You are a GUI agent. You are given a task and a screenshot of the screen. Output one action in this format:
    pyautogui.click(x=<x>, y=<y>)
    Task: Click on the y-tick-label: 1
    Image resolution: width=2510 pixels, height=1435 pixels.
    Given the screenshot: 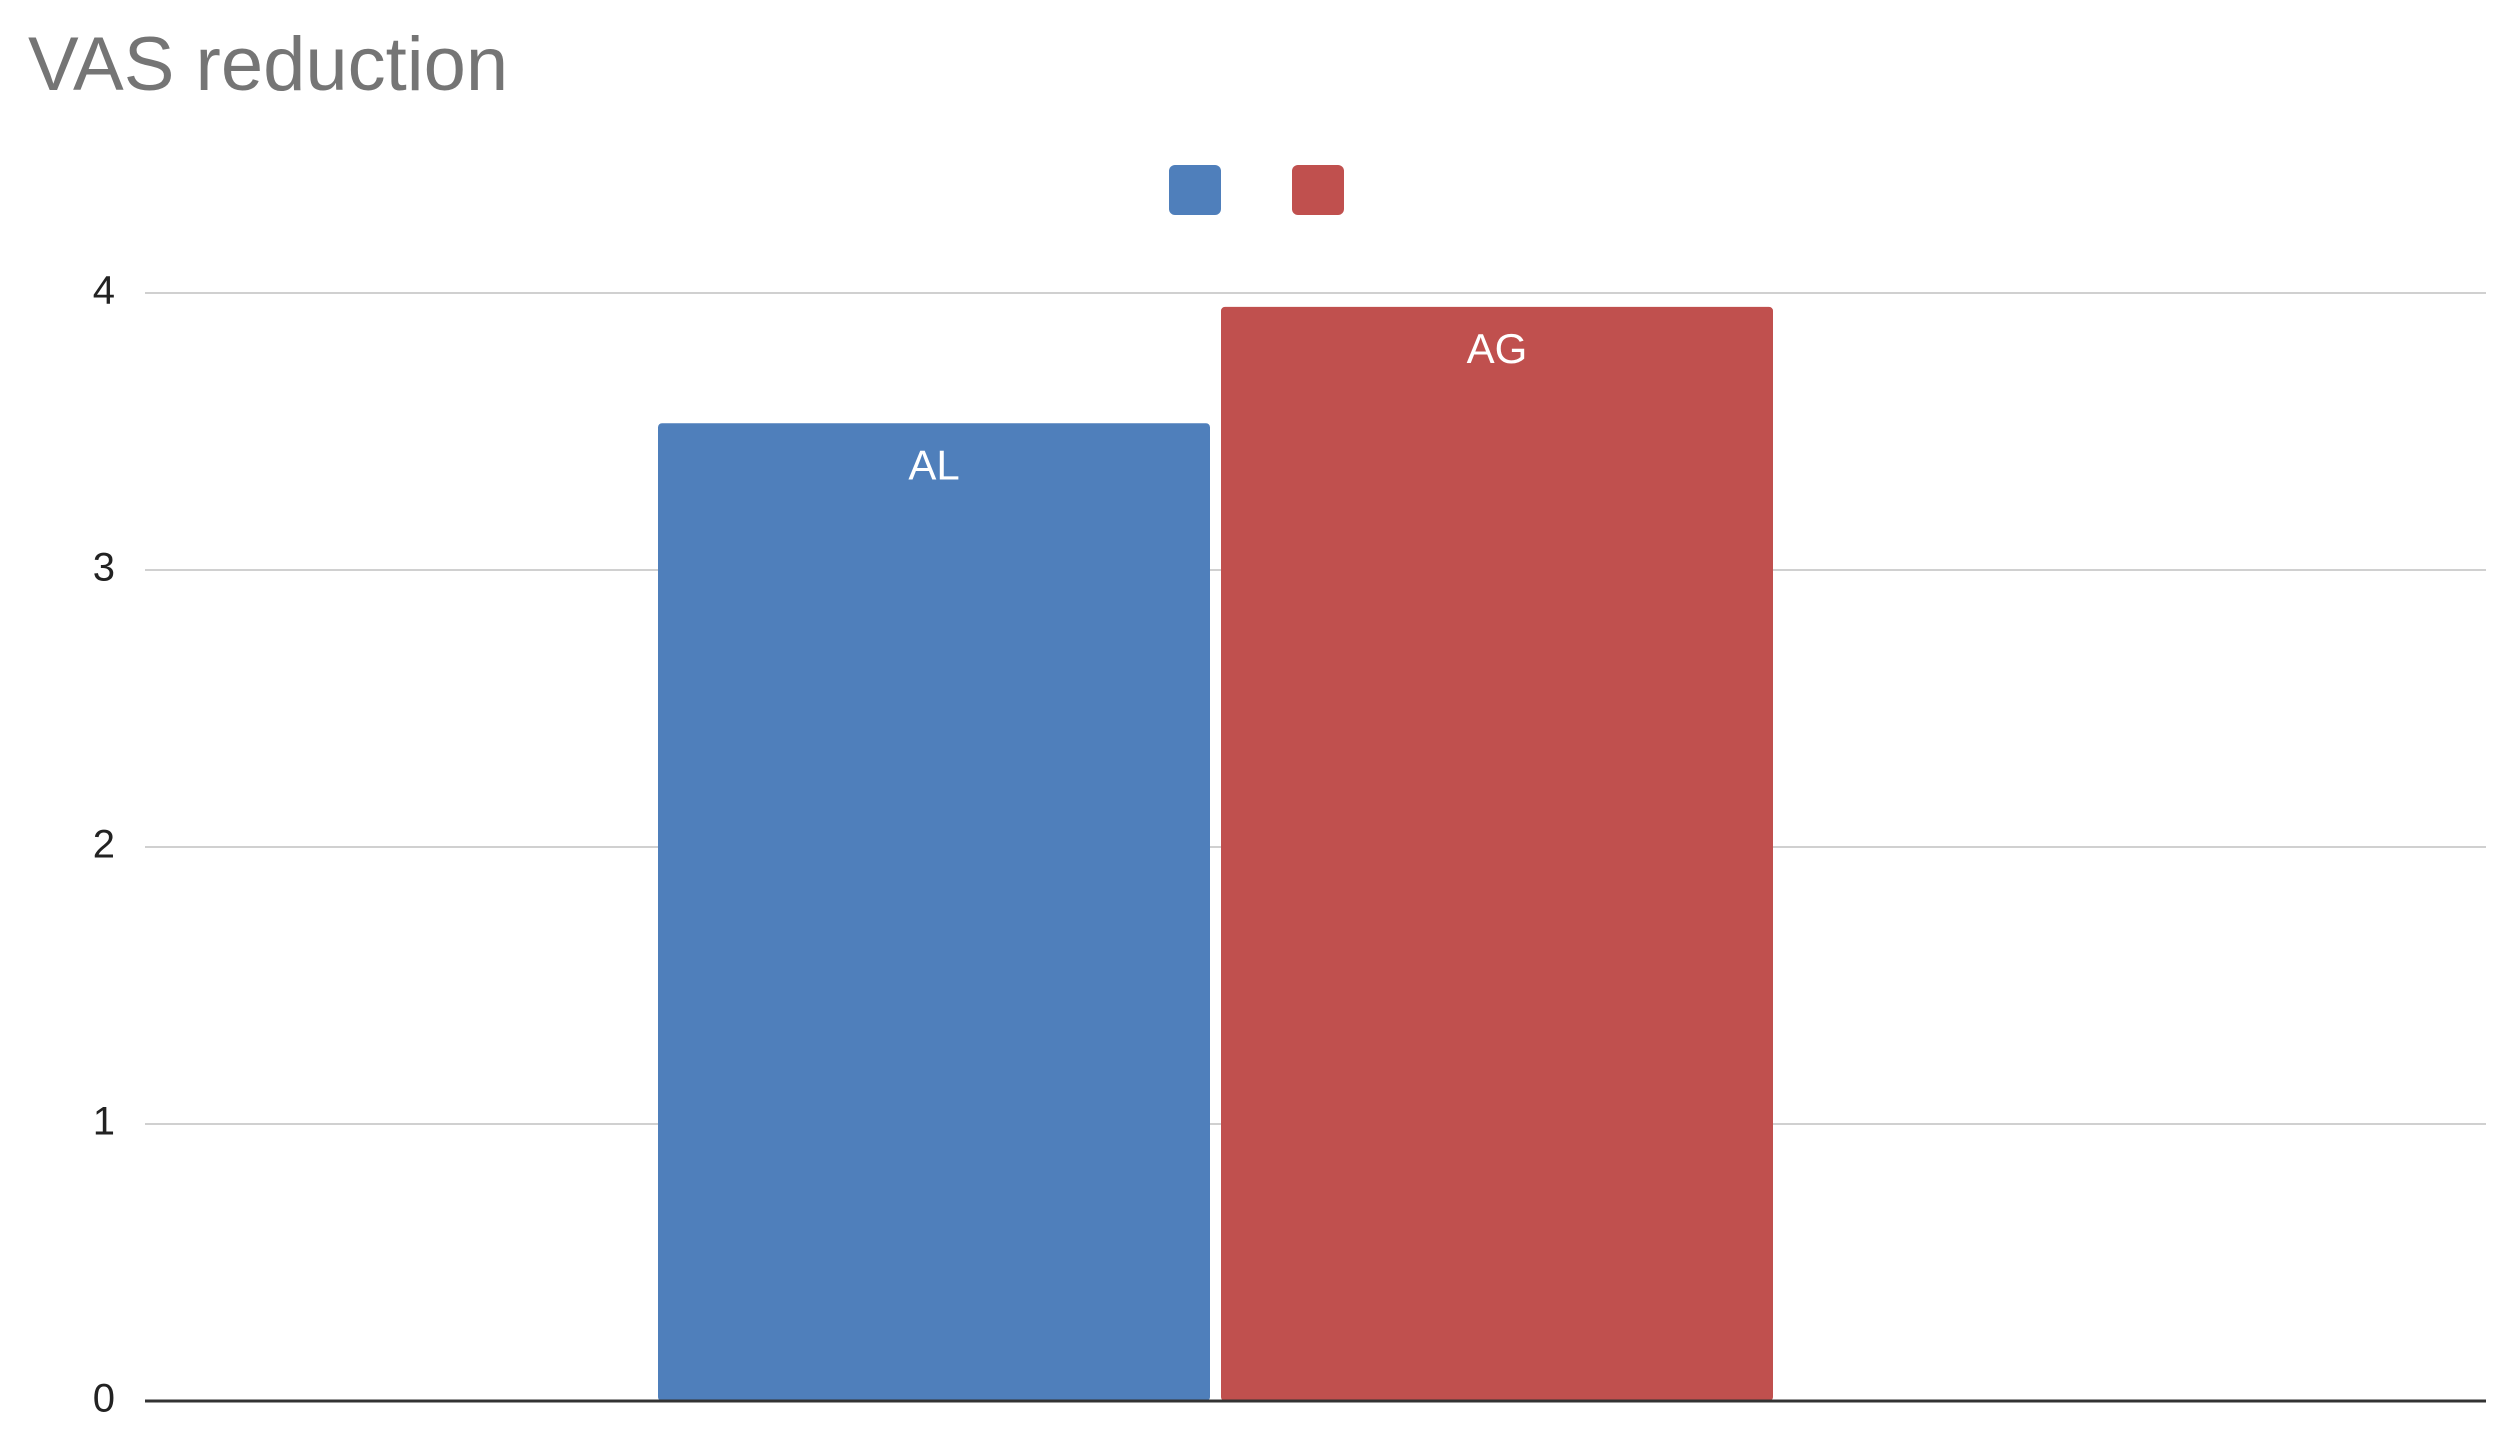 What is the action you would take?
    pyautogui.click(x=104, y=1122)
    